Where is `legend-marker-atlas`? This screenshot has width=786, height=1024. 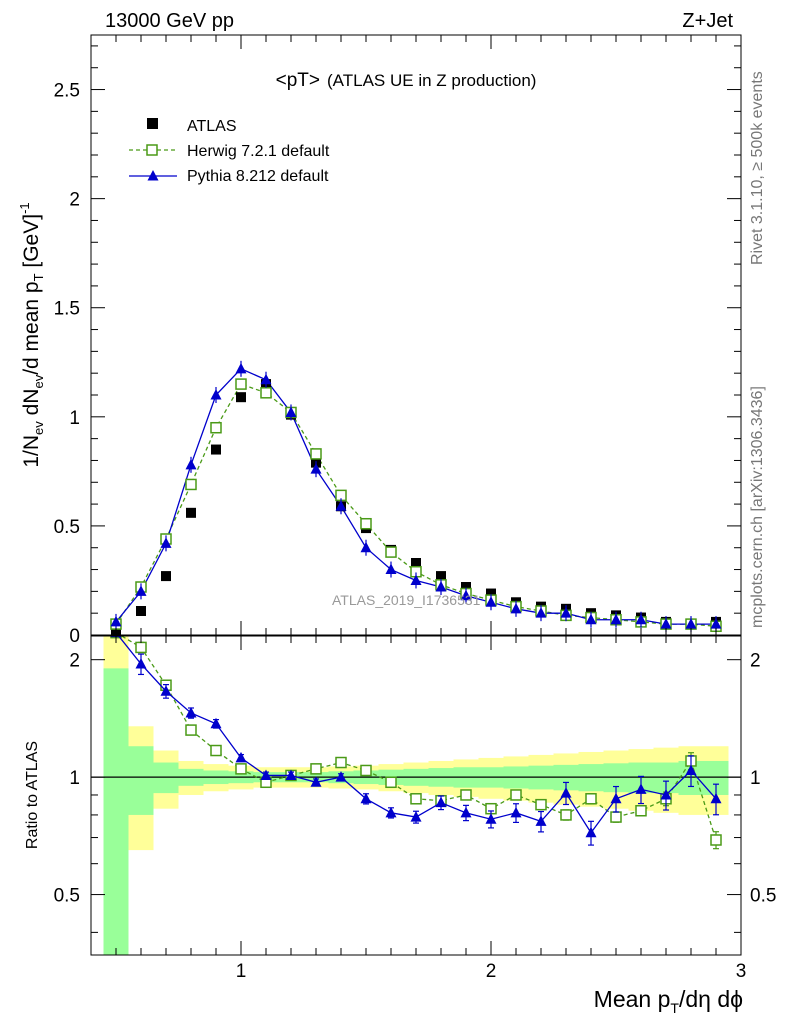
legend-marker-atlas is located at coordinates (152, 123).